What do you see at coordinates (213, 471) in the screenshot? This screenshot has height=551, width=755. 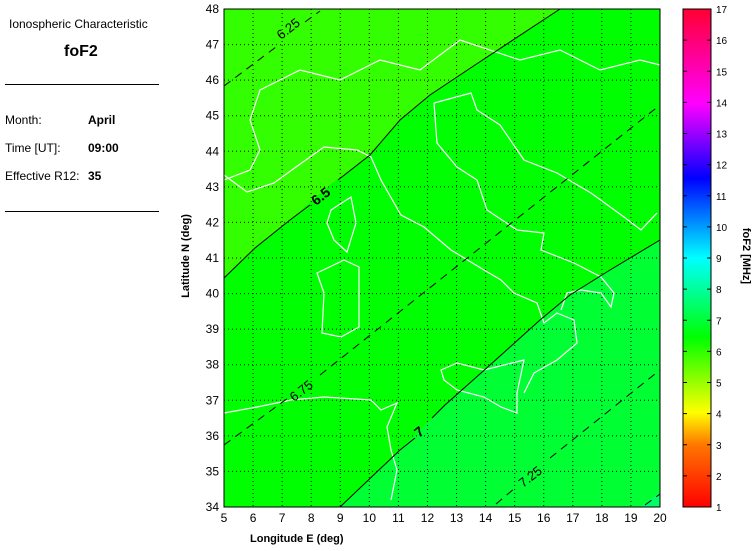 I see `y-tick-label: 35` at bounding box center [213, 471].